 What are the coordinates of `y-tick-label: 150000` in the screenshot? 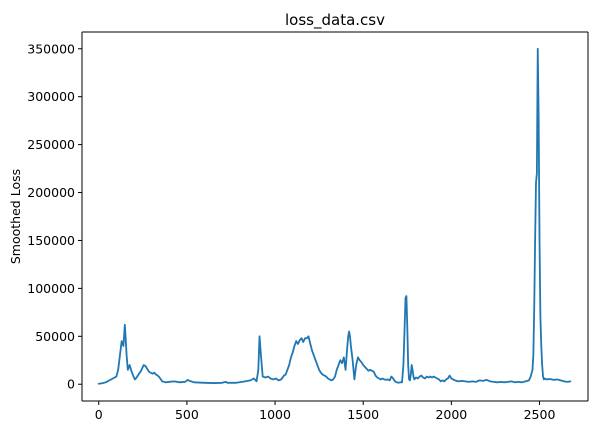 It's located at (51, 240).